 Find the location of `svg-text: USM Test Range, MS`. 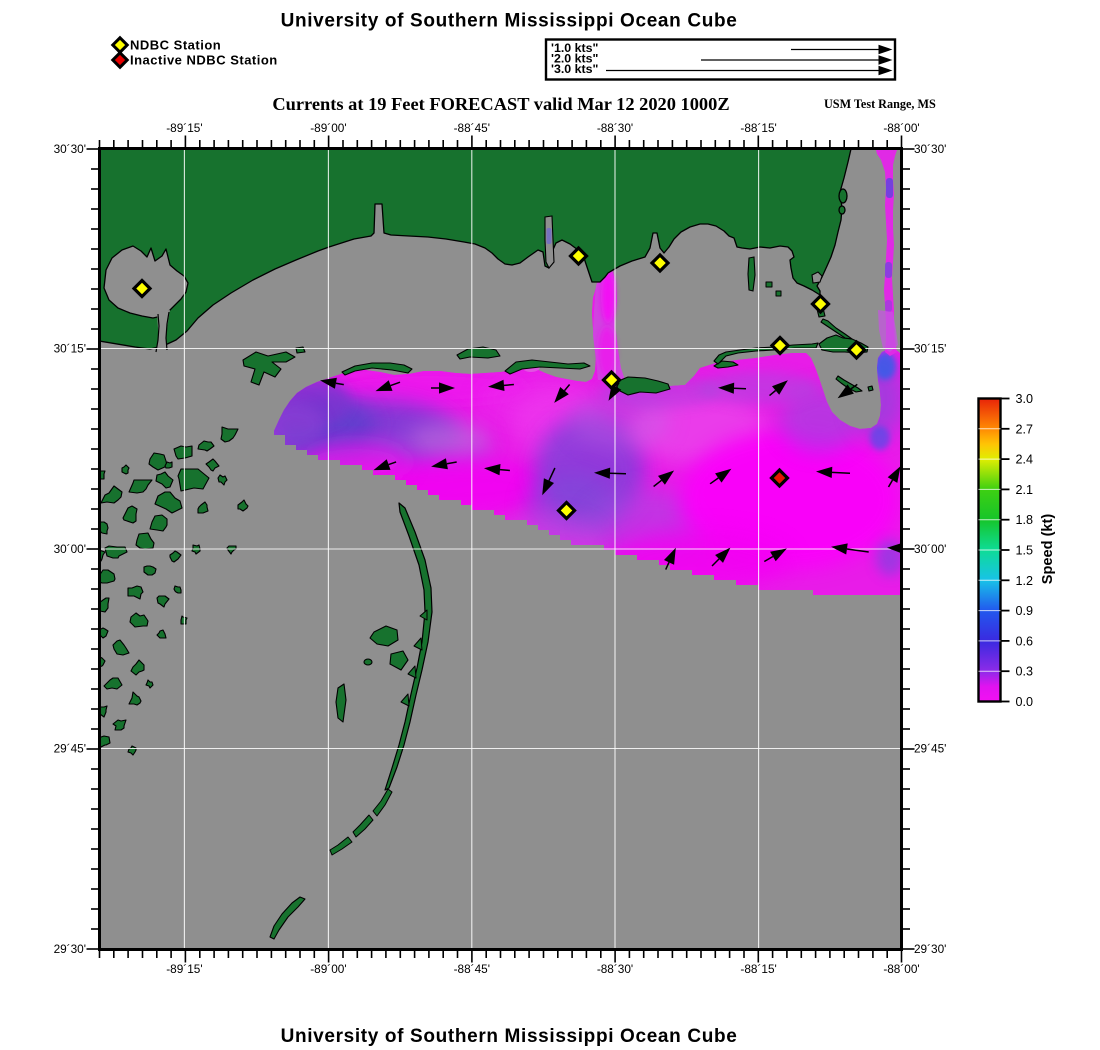

svg-text: USM Test Range, MS is located at coordinates (880, 104).